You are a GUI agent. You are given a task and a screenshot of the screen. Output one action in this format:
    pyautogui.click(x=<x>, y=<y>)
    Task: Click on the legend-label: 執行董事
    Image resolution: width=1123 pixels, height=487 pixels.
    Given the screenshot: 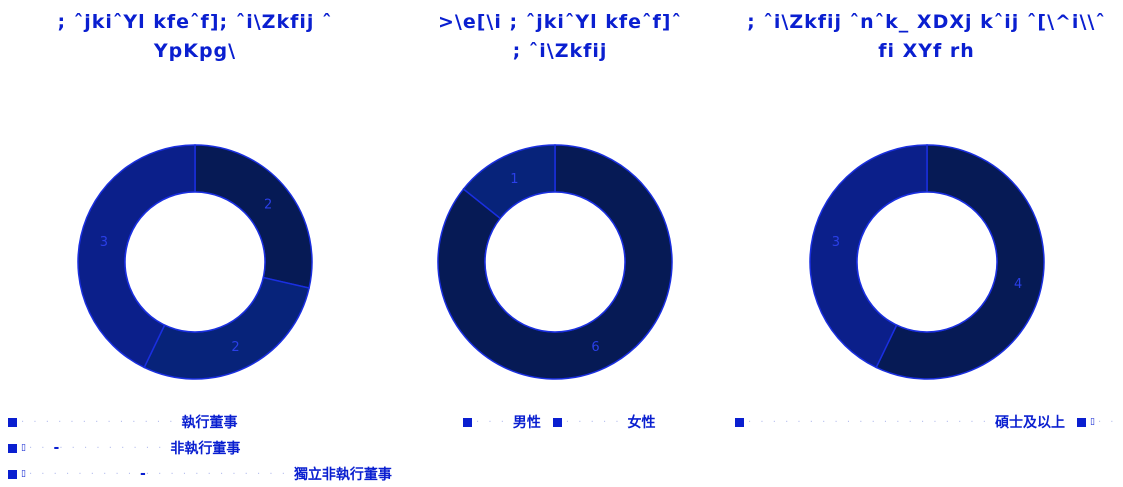 What is the action you would take?
    pyautogui.click(x=209, y=423)
    